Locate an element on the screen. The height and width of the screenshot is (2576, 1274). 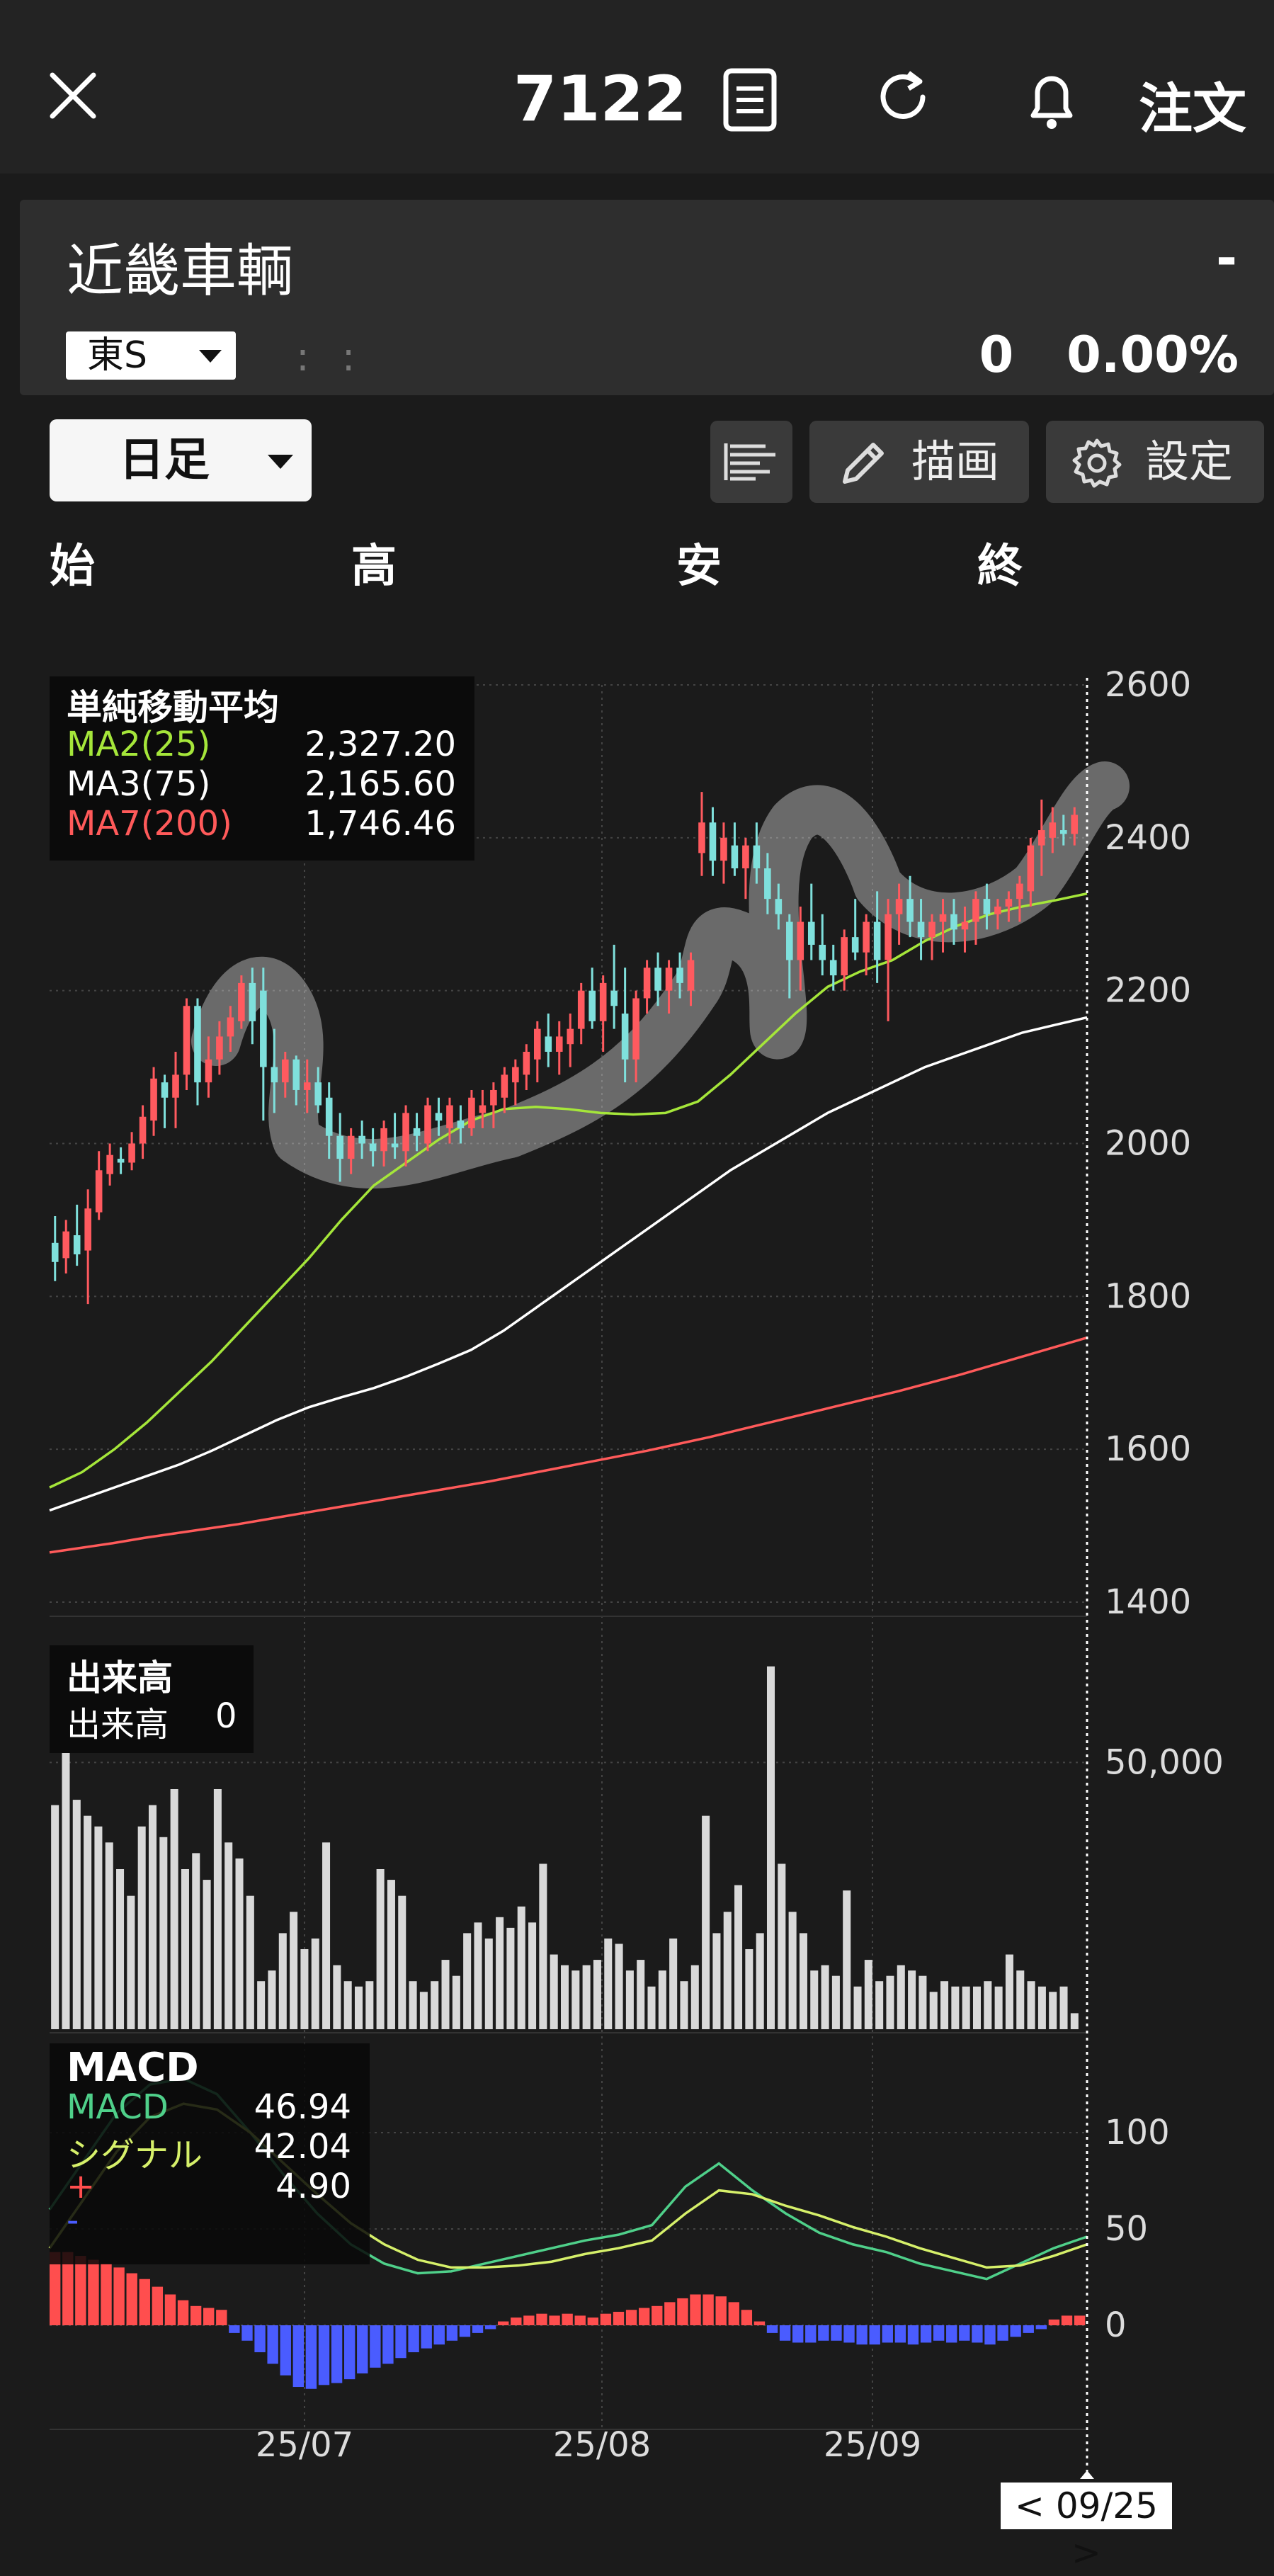
bell-icon is located at coordinates (1051, 99).